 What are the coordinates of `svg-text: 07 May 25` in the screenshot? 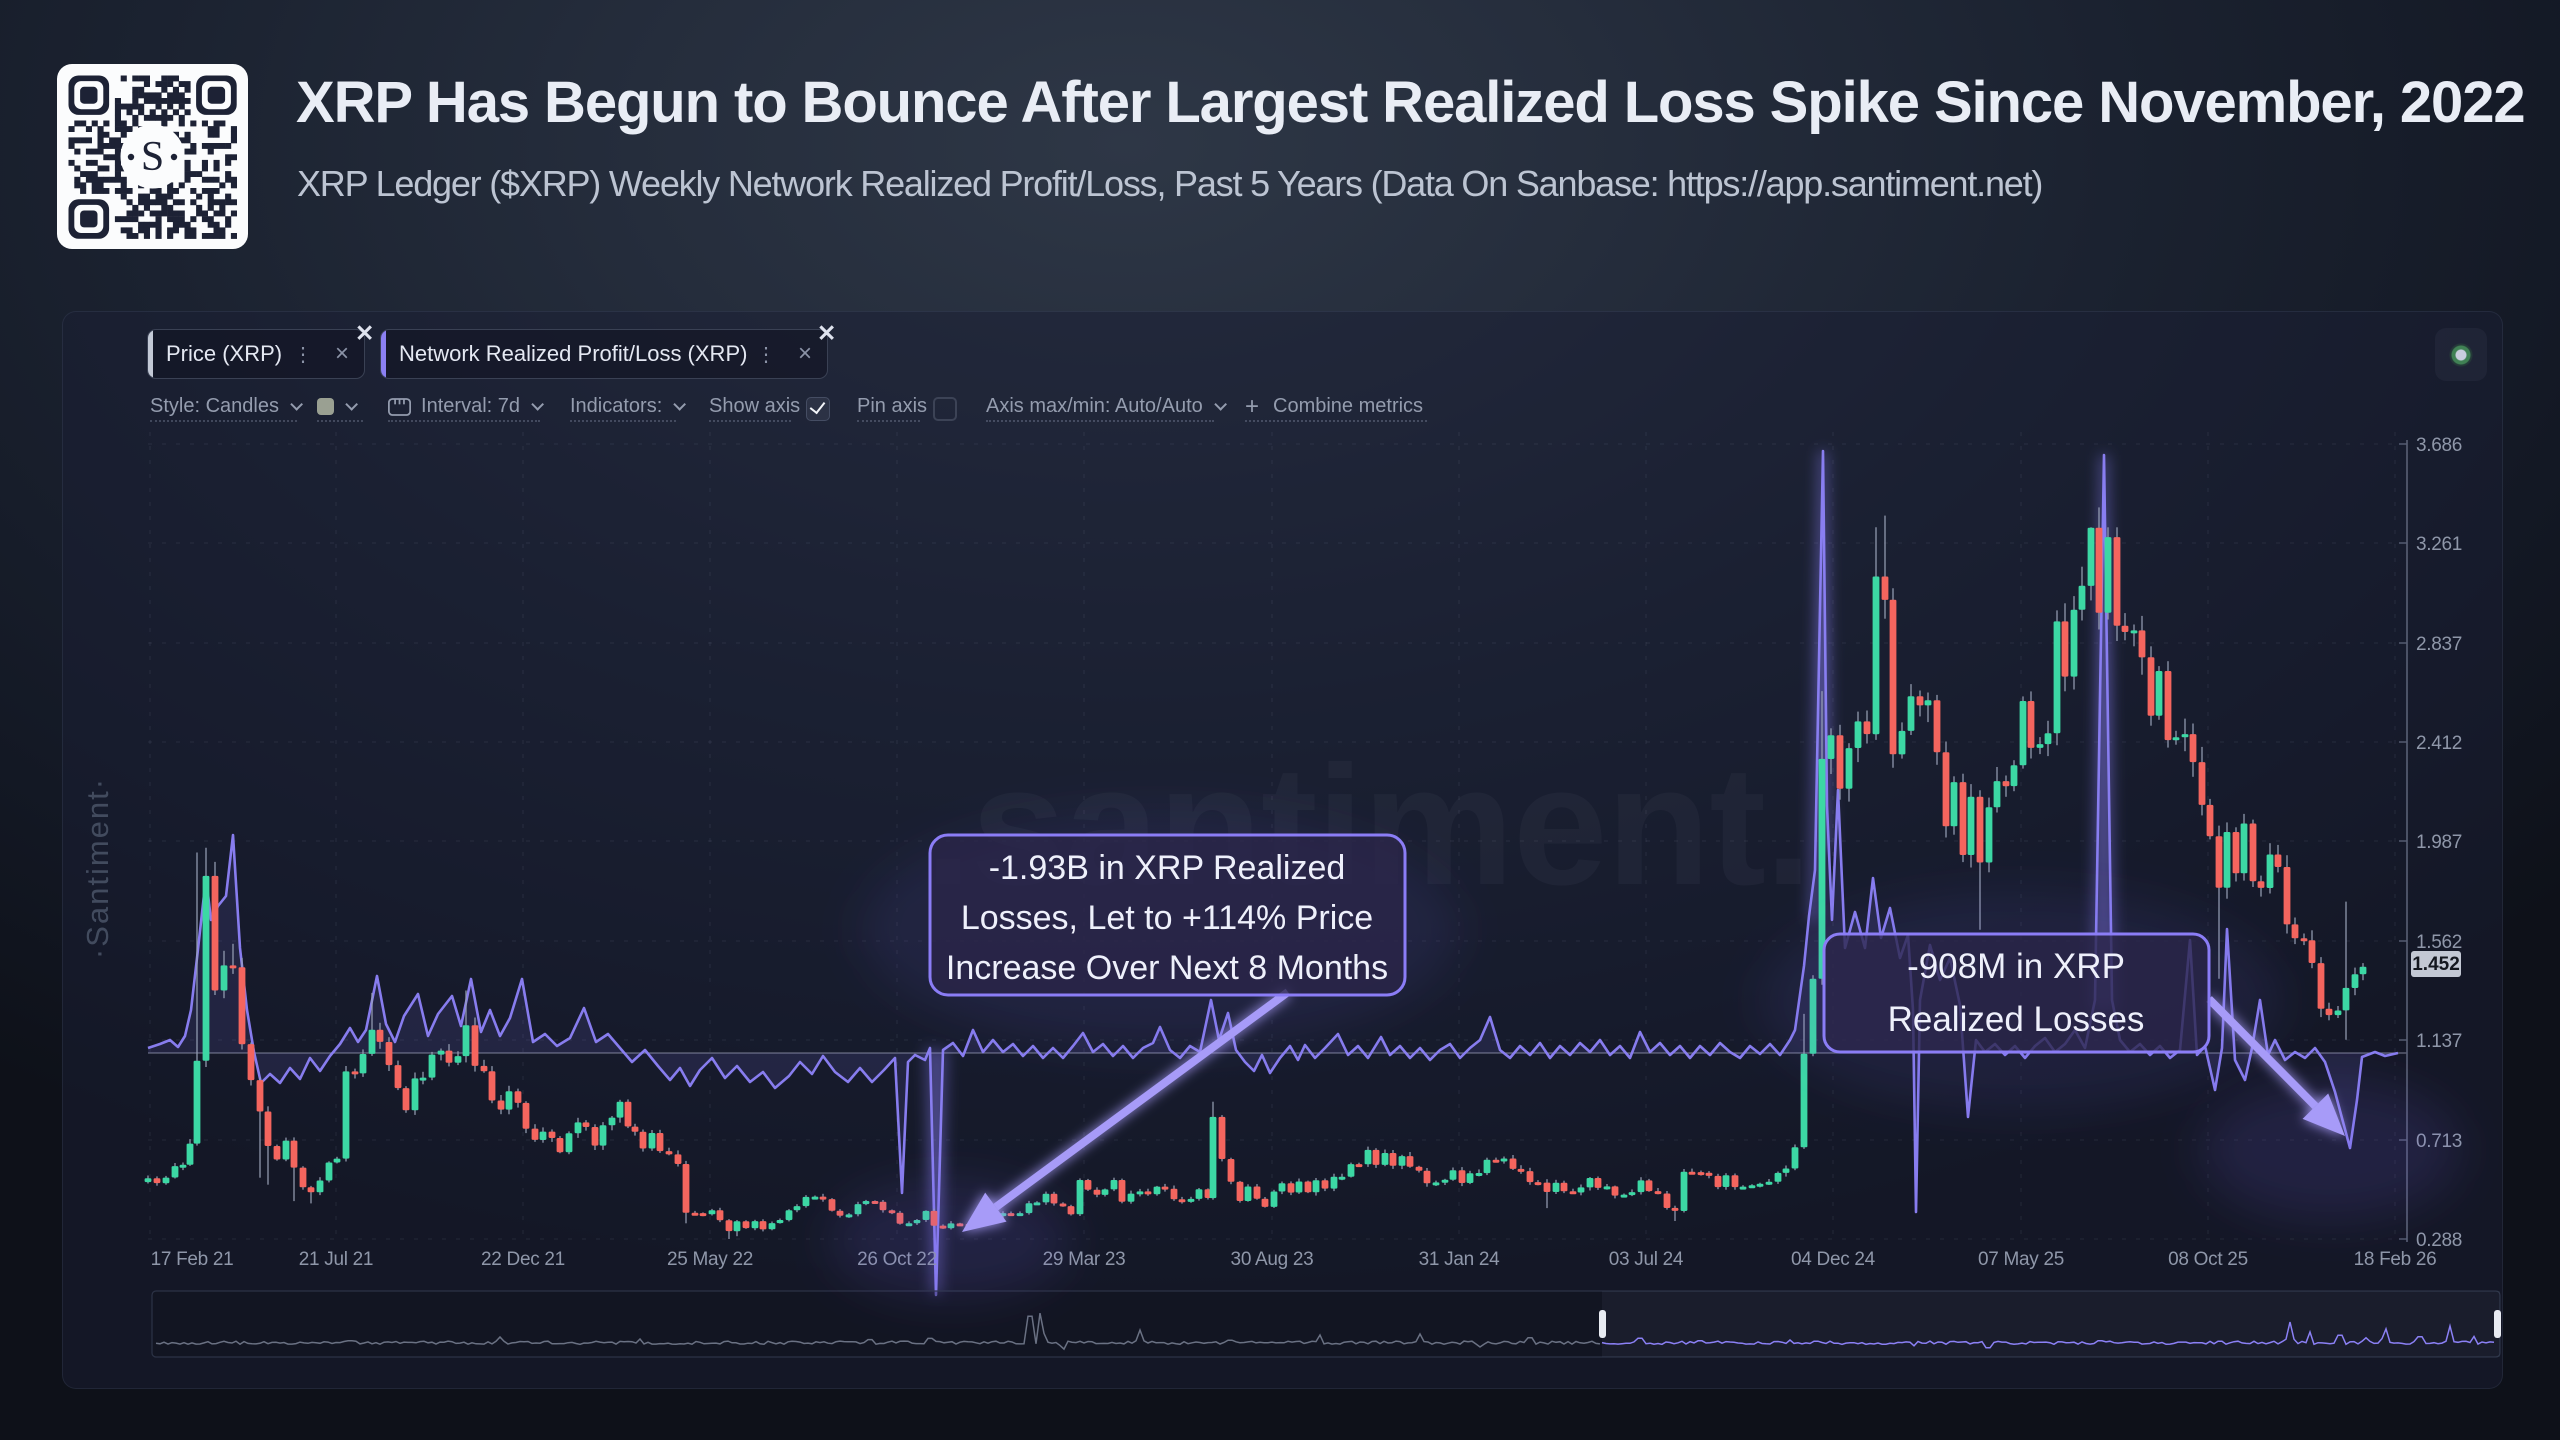 It's located at (2021, 1259).